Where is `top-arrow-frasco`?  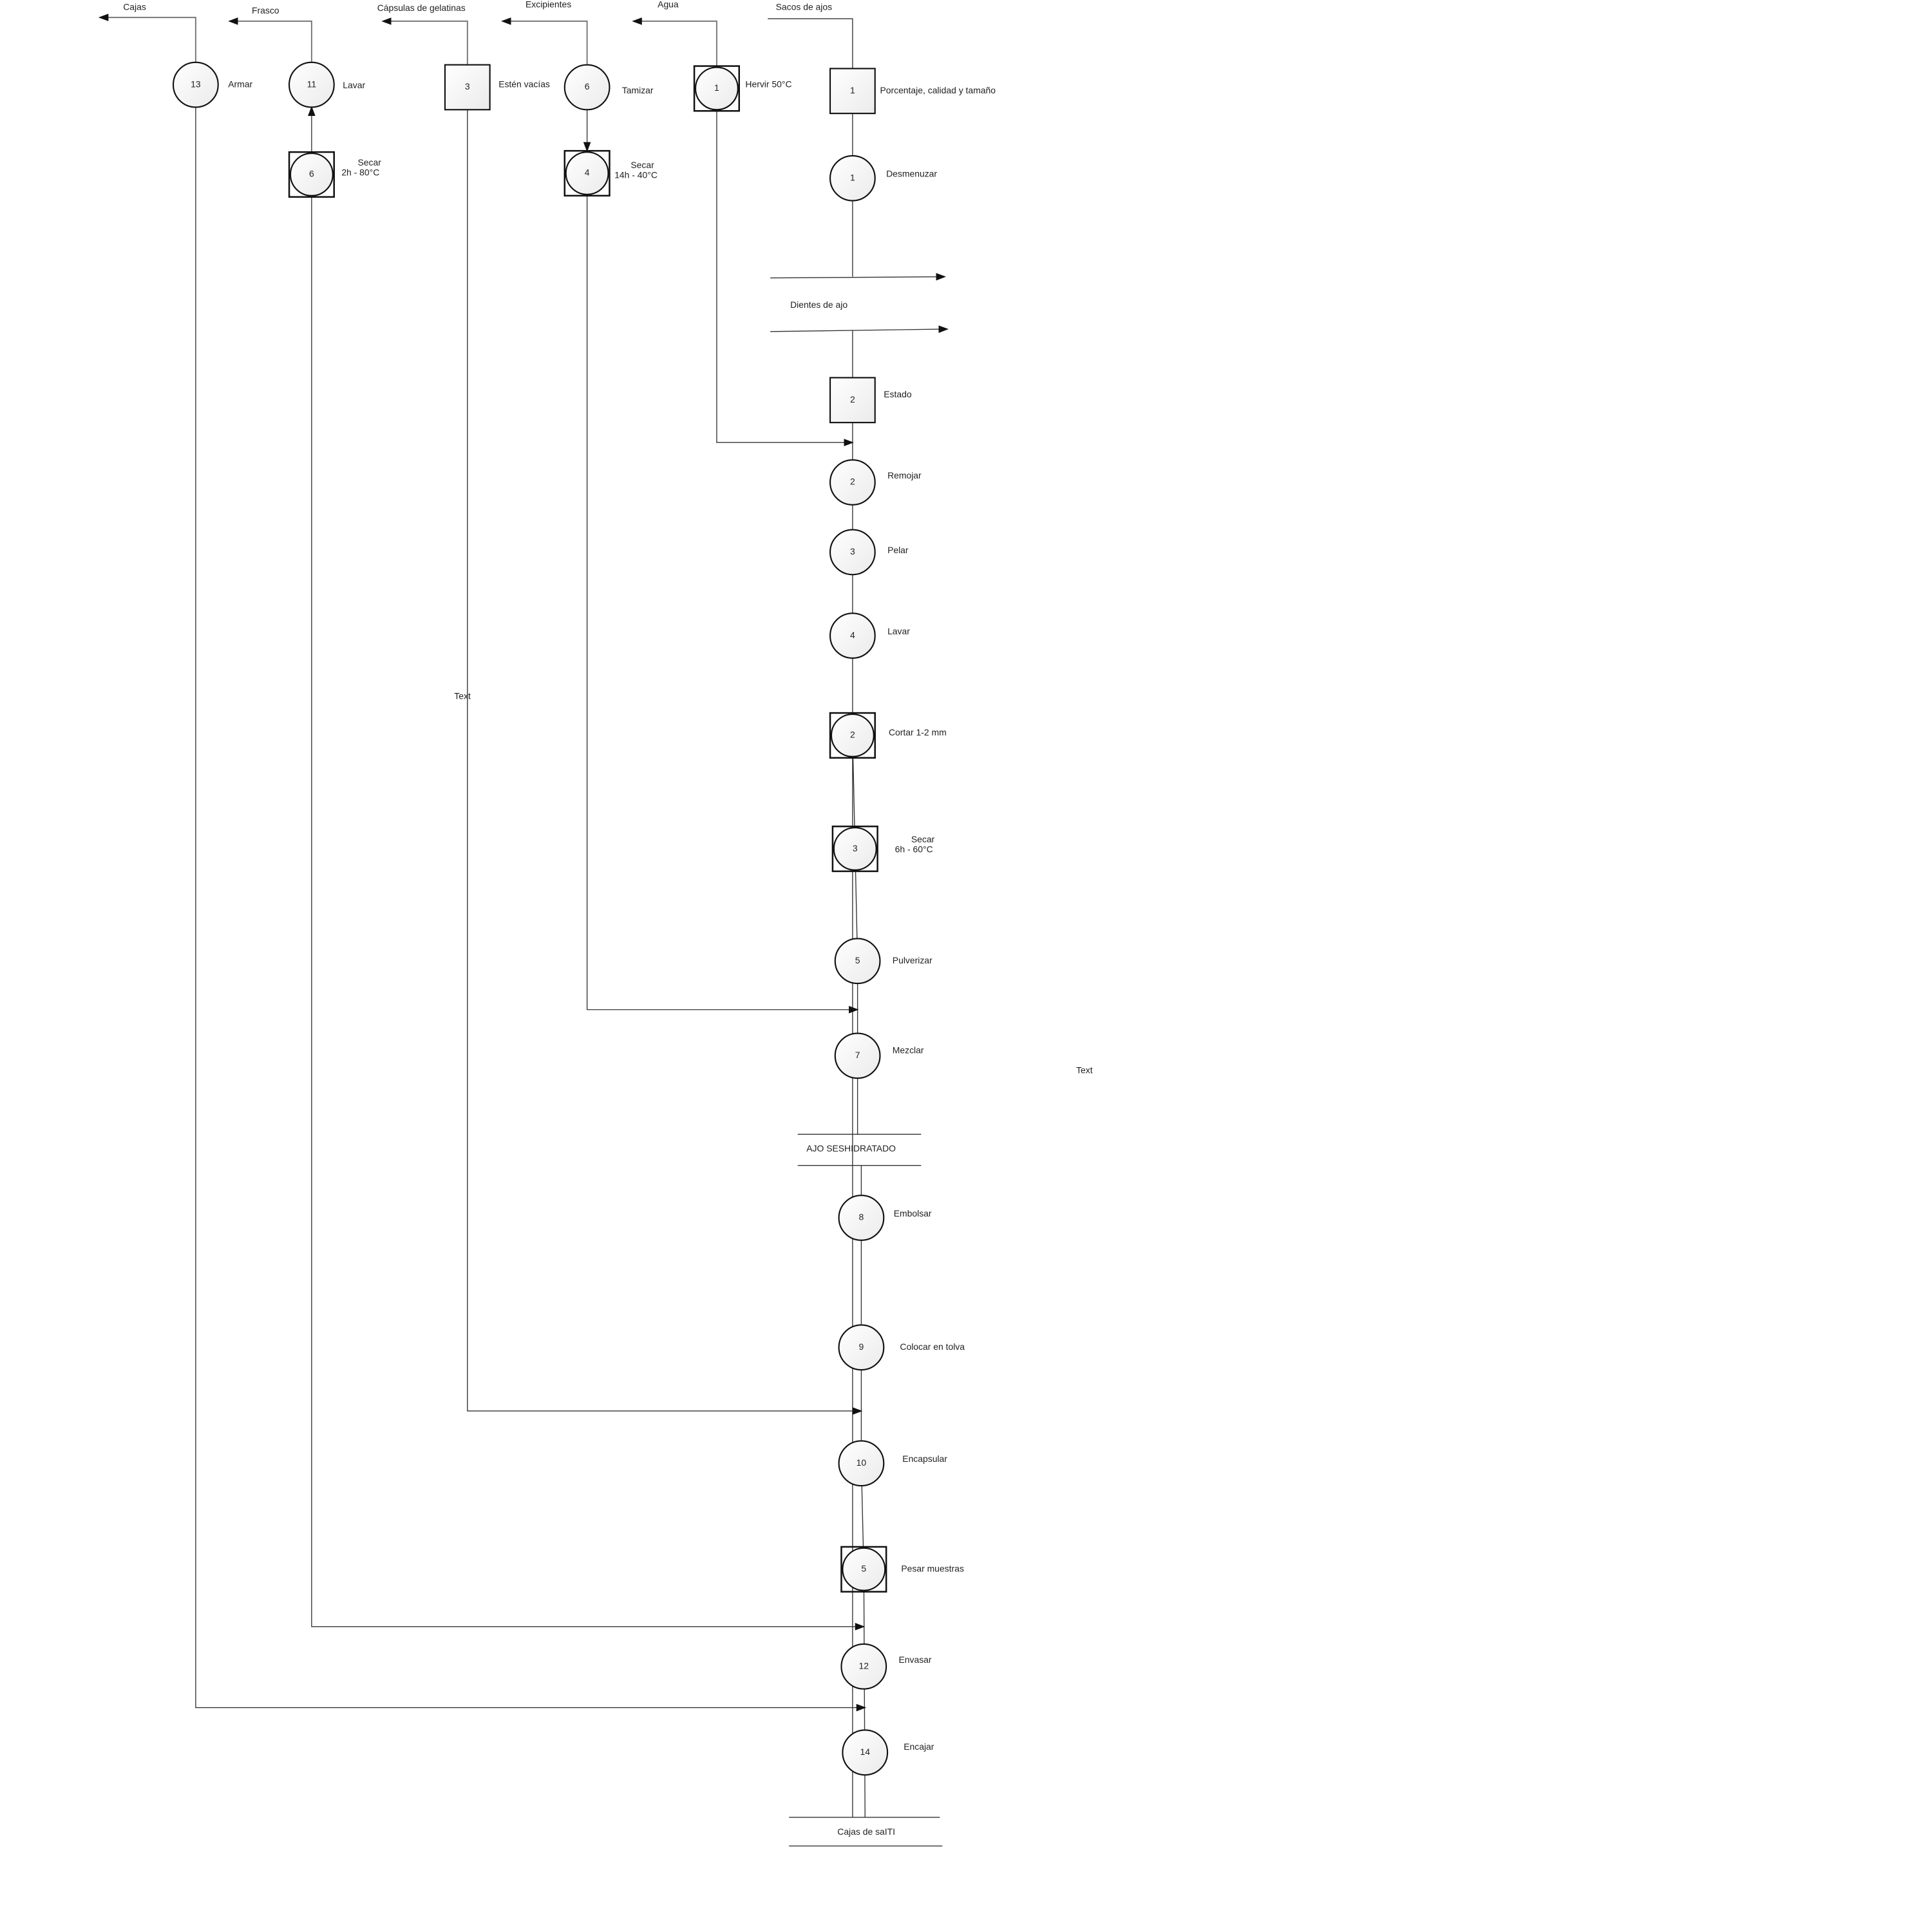 top-arrow-frasco is located at coordinates (270, 40).